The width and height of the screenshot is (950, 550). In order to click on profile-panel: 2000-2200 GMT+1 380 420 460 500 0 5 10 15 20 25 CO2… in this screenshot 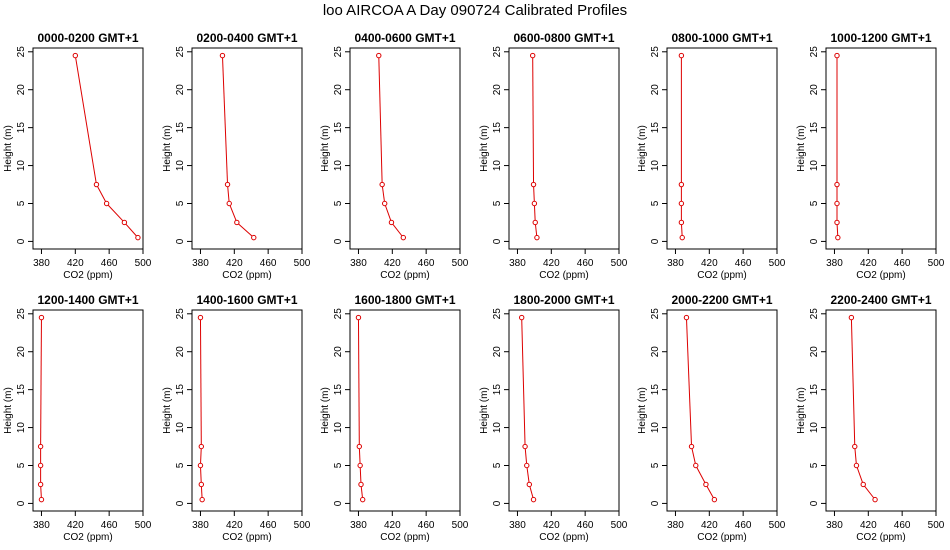, I will do `click(711, 418)`.